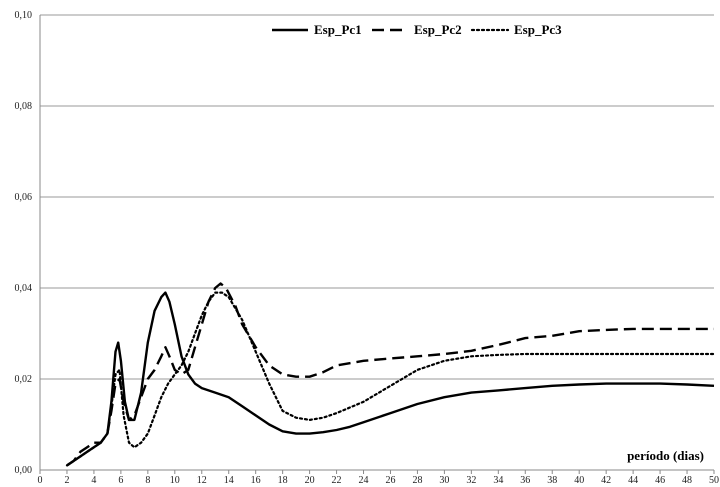 This screenshot has height=487, width=720. Describe the element at coordinates (147, 480) in the screenshot. I see `x-tick-label: 8` at that location.